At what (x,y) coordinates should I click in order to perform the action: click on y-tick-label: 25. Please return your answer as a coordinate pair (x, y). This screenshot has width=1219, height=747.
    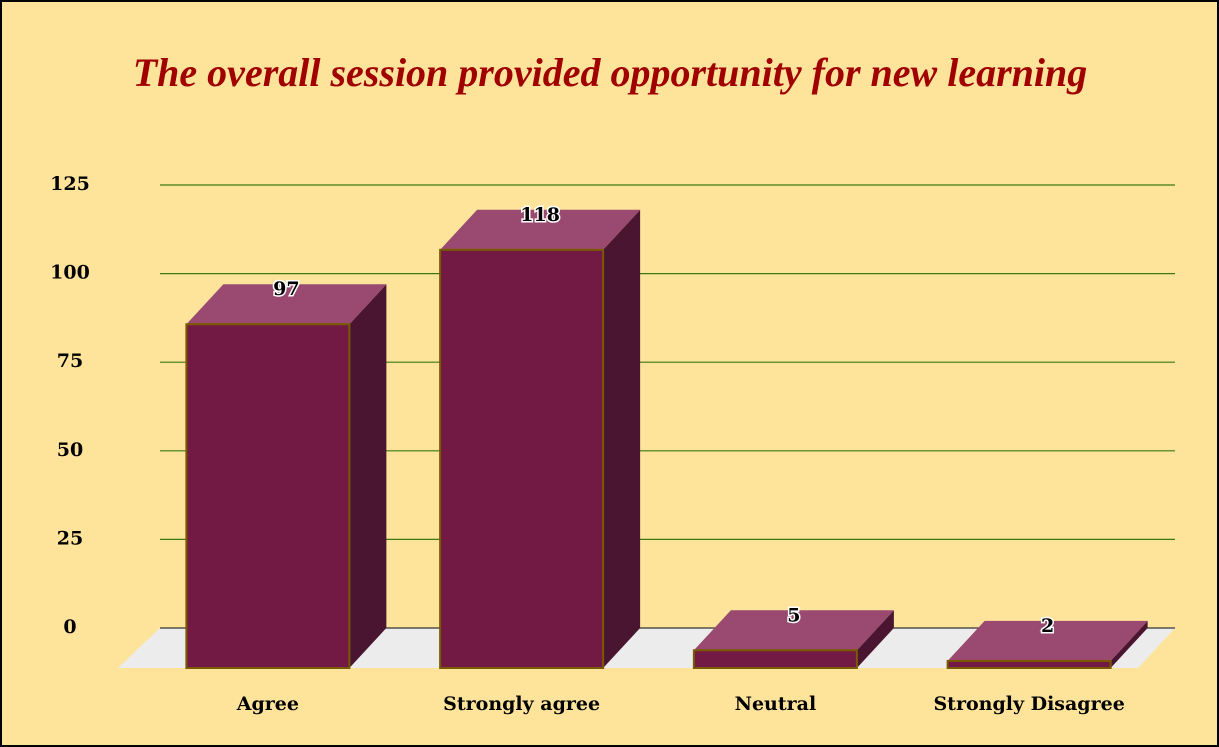
    Looking at the image, I should click on (70, 538).